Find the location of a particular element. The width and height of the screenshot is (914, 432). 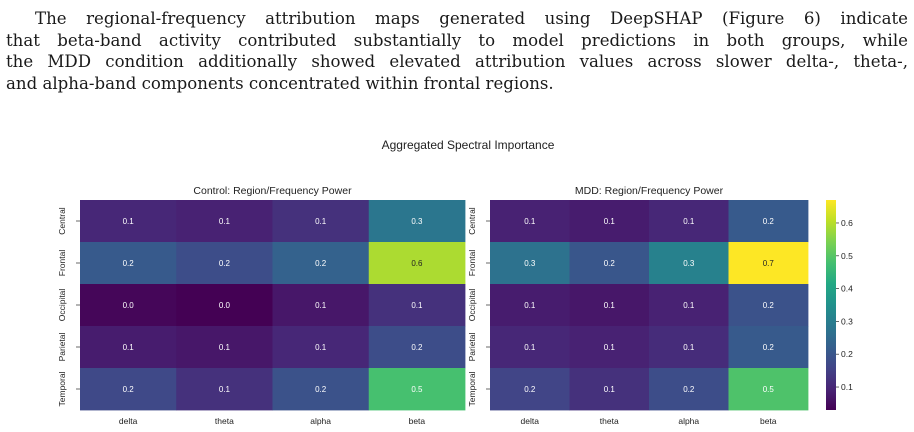

row-label: Parietal is located at coordinates (472, 346).